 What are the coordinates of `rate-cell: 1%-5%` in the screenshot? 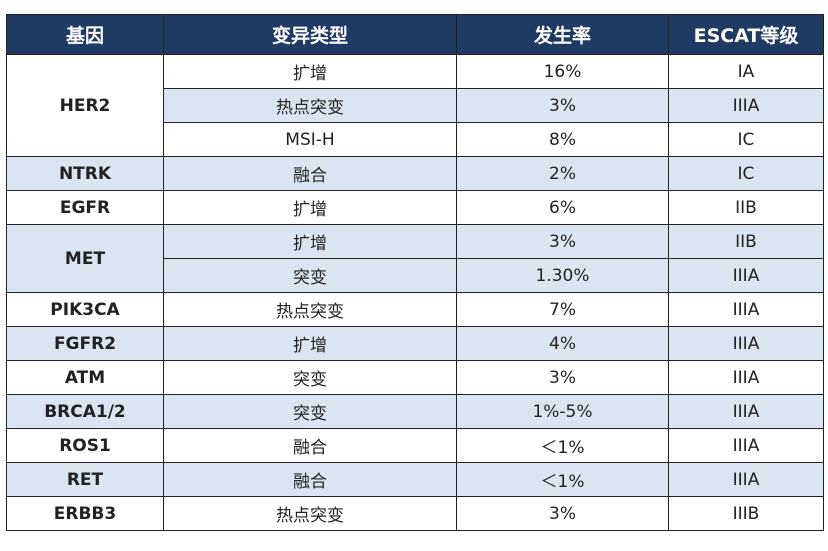 It's located at (562, 411).